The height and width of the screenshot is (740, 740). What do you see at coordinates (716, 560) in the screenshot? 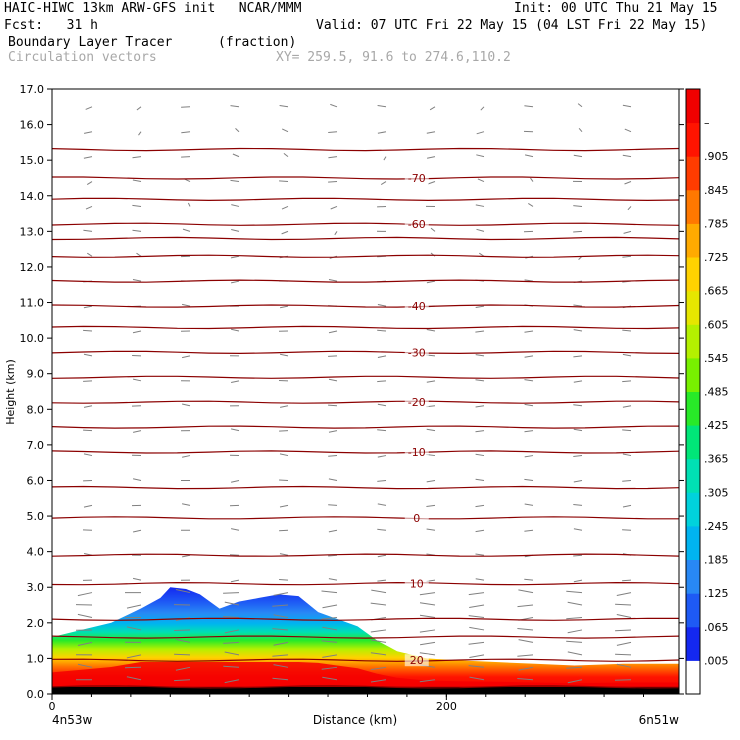
I see `colorbar-label: .185` at bounding box center [716, 560].